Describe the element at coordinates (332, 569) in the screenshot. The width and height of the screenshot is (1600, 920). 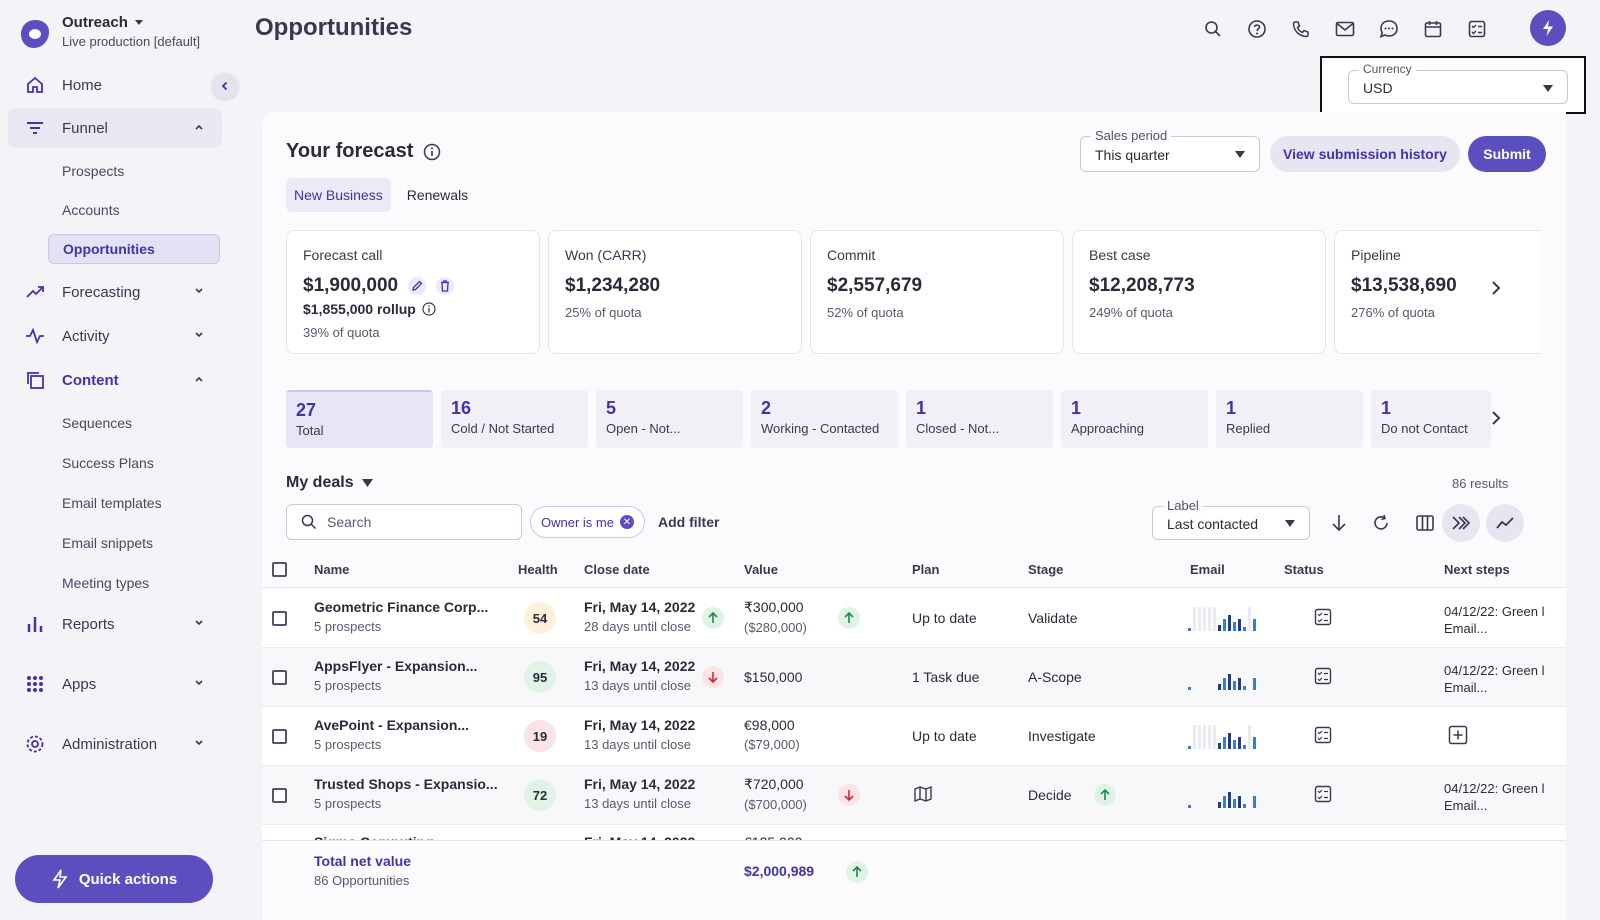
I see `col-name: Name` at that location.